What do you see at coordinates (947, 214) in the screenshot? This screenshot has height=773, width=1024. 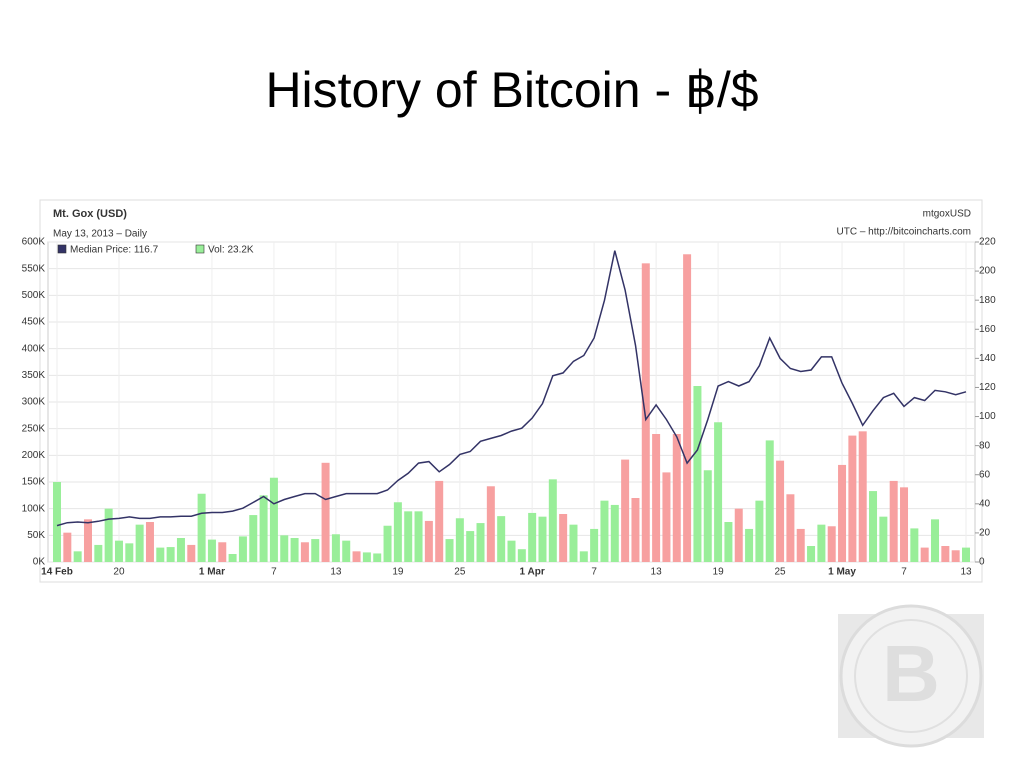 I see `symbol: mtgoxUSD` at bounding box center [947, 214].